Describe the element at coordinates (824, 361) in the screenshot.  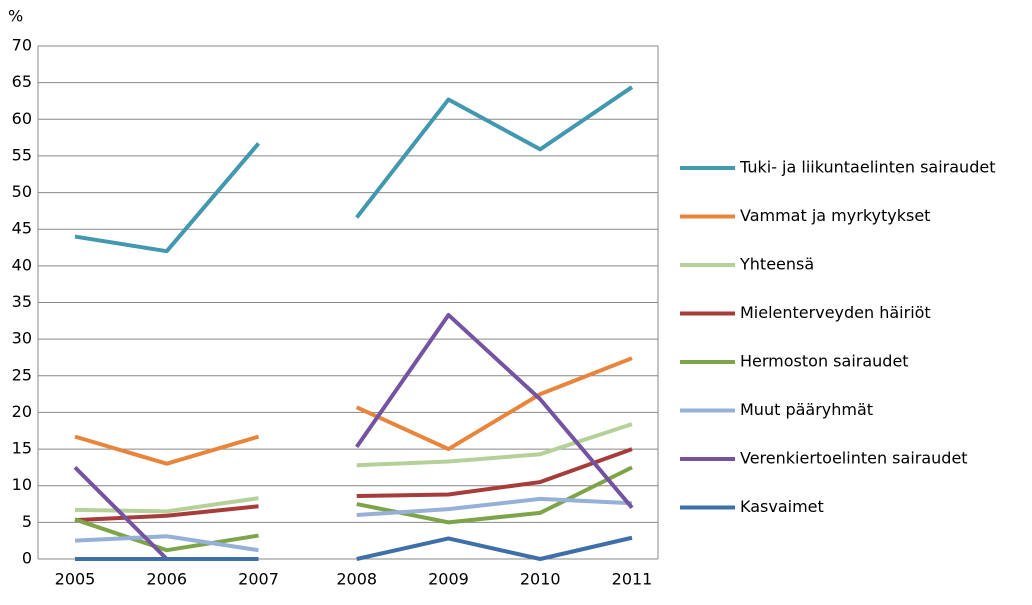
I see `legend-label: Hermoston sairaudet` at that location.